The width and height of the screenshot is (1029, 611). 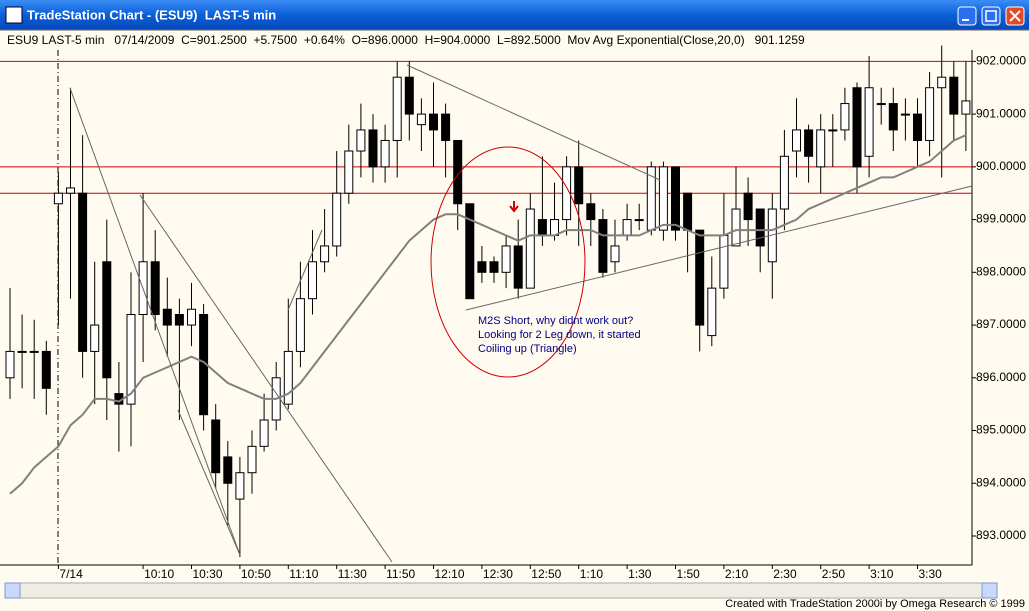 What do you see at coordinates (931, 574) in the screenshot?
I see `x-tick-label: 3:30` at bounding box center [931, 574].